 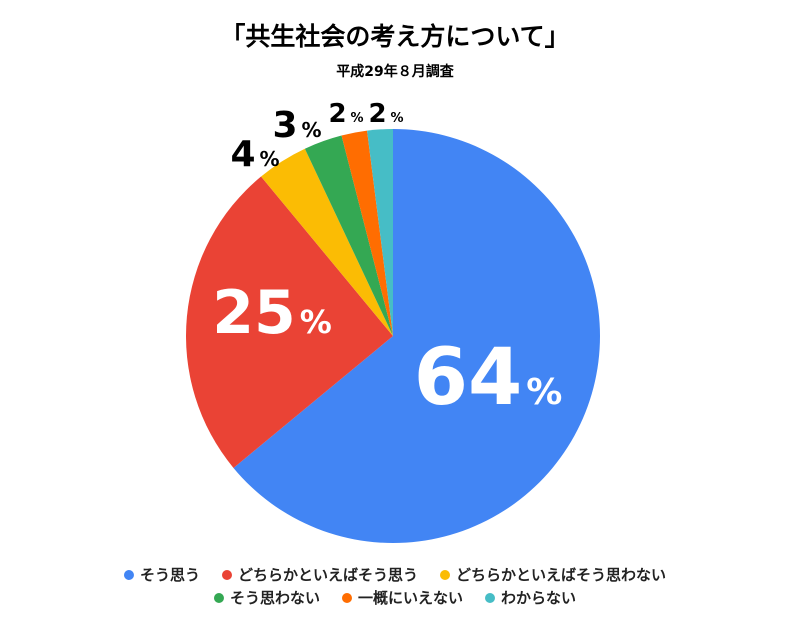 I want to click on legend-label: そう思わない, so click(x=275, y=598).